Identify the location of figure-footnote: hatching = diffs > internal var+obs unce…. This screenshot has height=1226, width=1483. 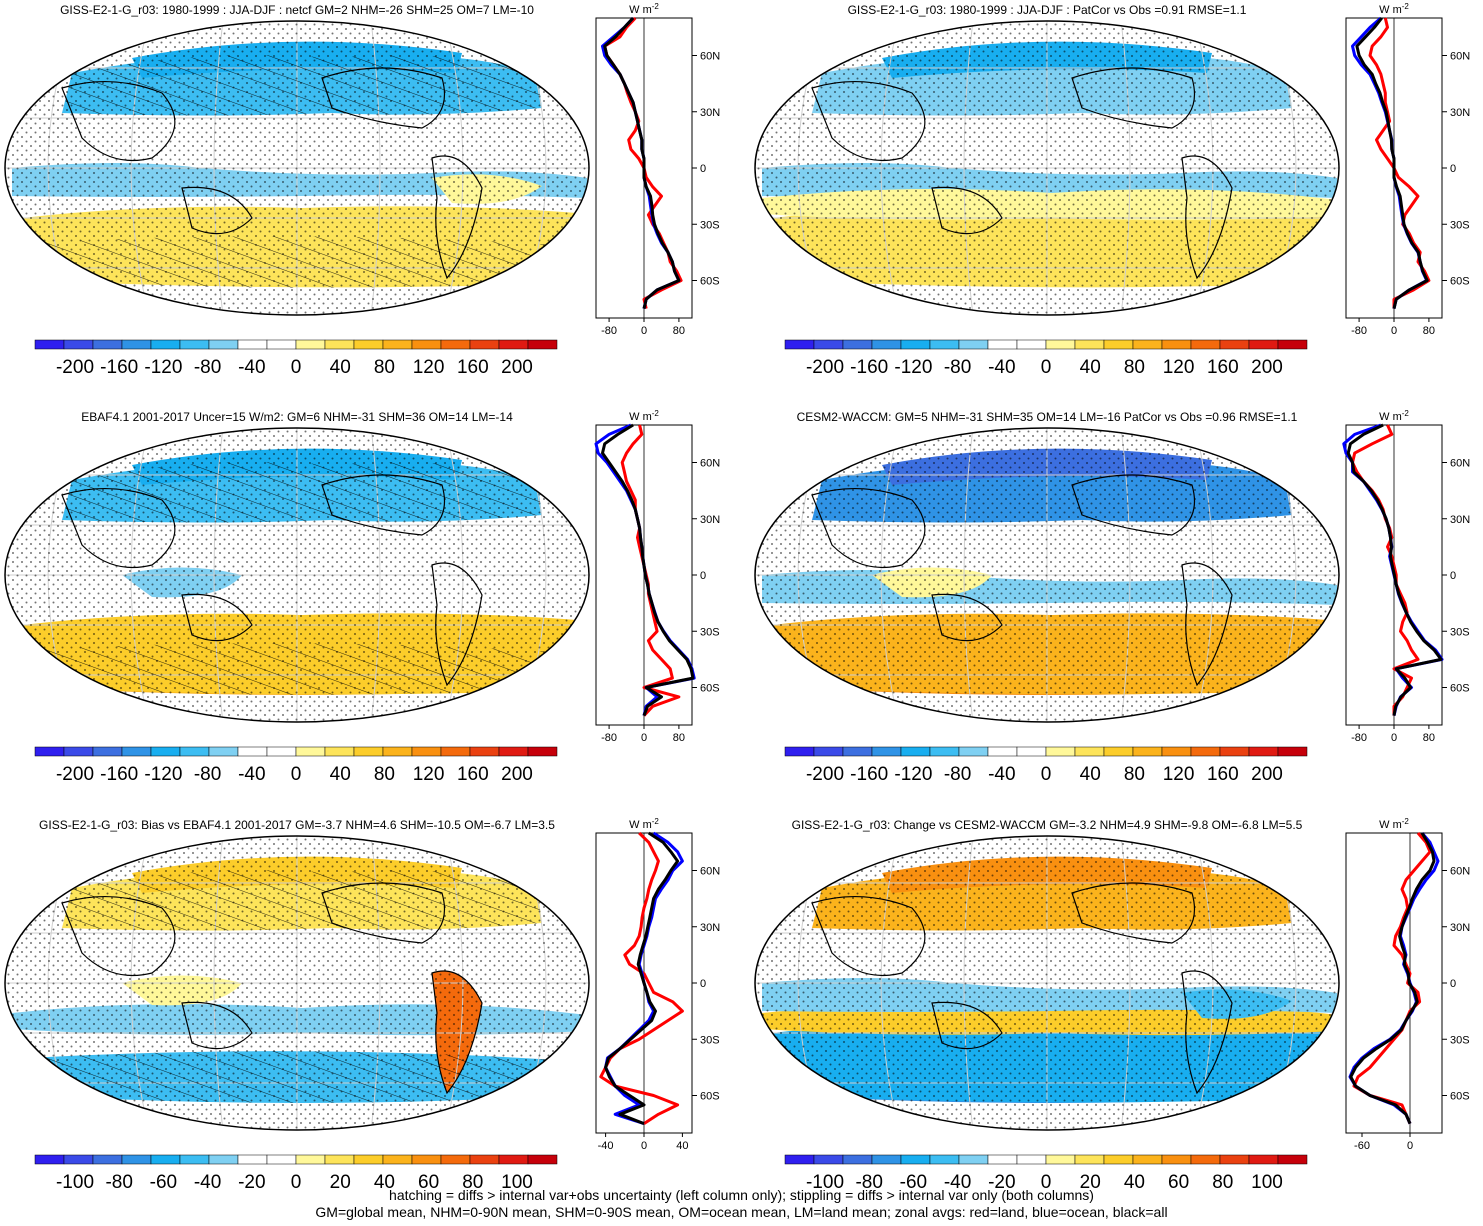
(741, 1204).